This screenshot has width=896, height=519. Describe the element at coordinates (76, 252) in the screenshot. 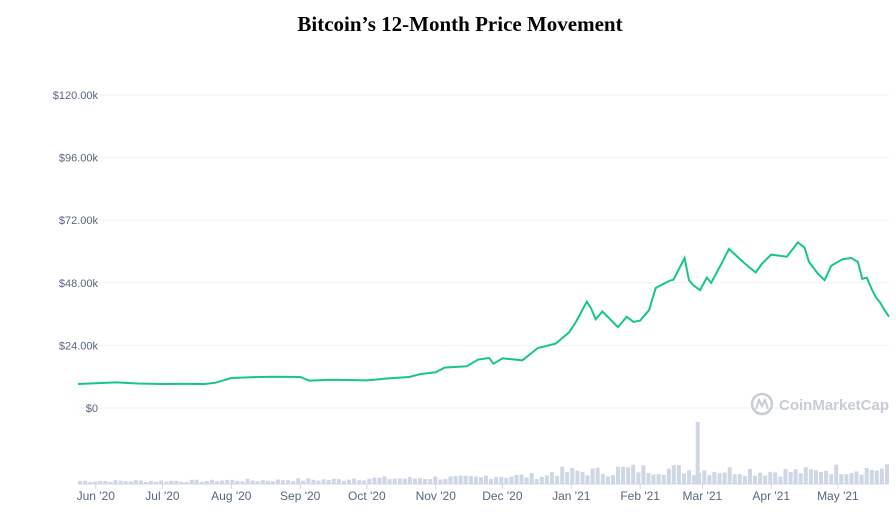

I see `y-axis-ticks: $0 $24.00k $48.00k $72.00k $96.00k $120.00k` at that location.